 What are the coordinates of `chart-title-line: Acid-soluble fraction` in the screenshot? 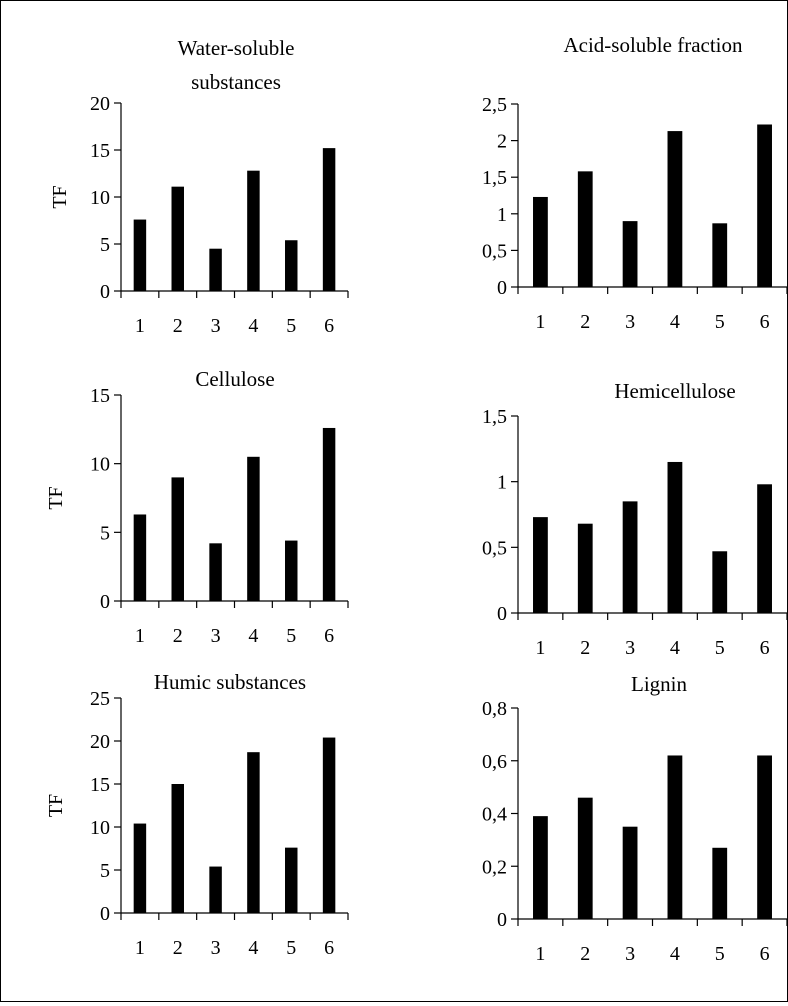 It's located at (653, 45).